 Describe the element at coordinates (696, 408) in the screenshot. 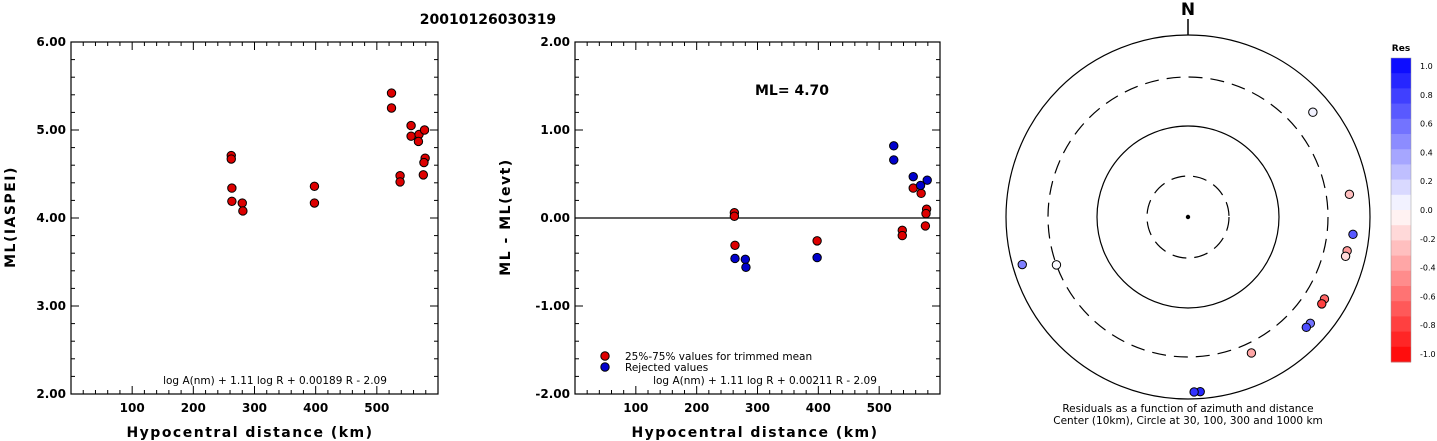

I see `p2-x-tick-label: 200` at that location.